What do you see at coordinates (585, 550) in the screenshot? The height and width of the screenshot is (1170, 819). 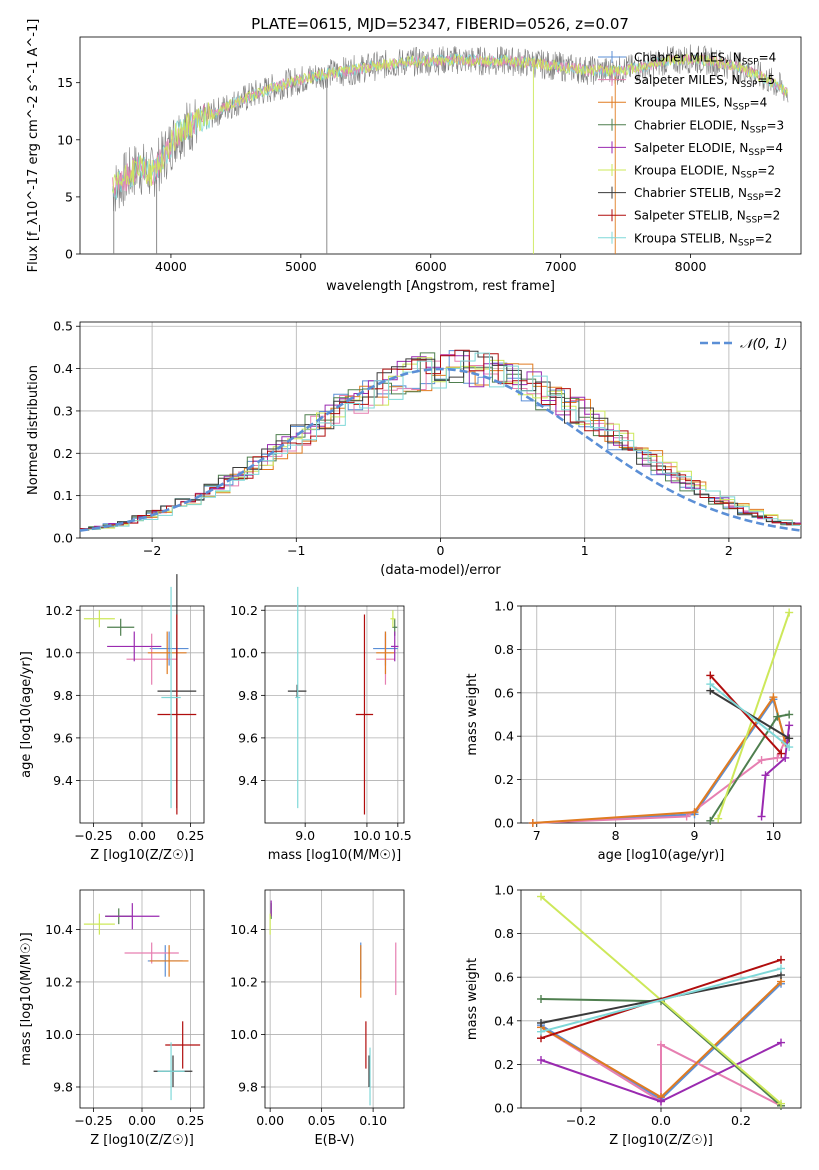 I see `x-tick-label: 1` at bounding box center [585, 550].